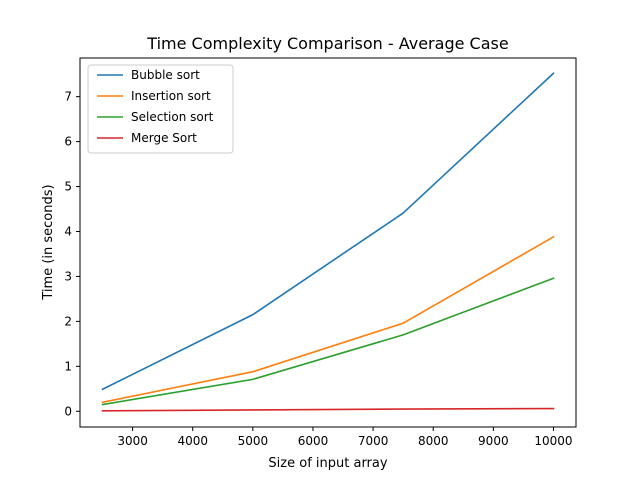 This screenshot has width=640, height=480. I want to click on y-tick-label: 6, so click(68, 142).